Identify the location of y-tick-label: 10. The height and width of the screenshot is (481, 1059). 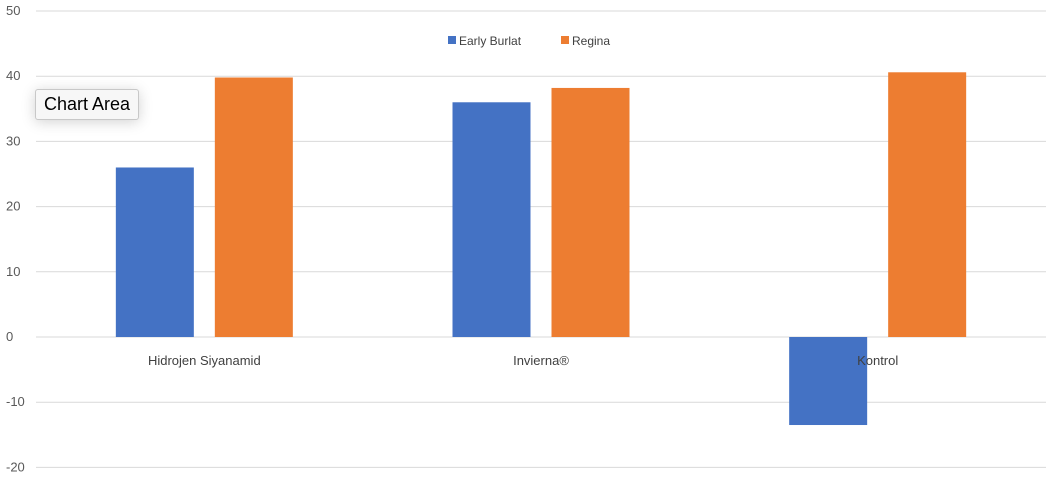
(13, 271).